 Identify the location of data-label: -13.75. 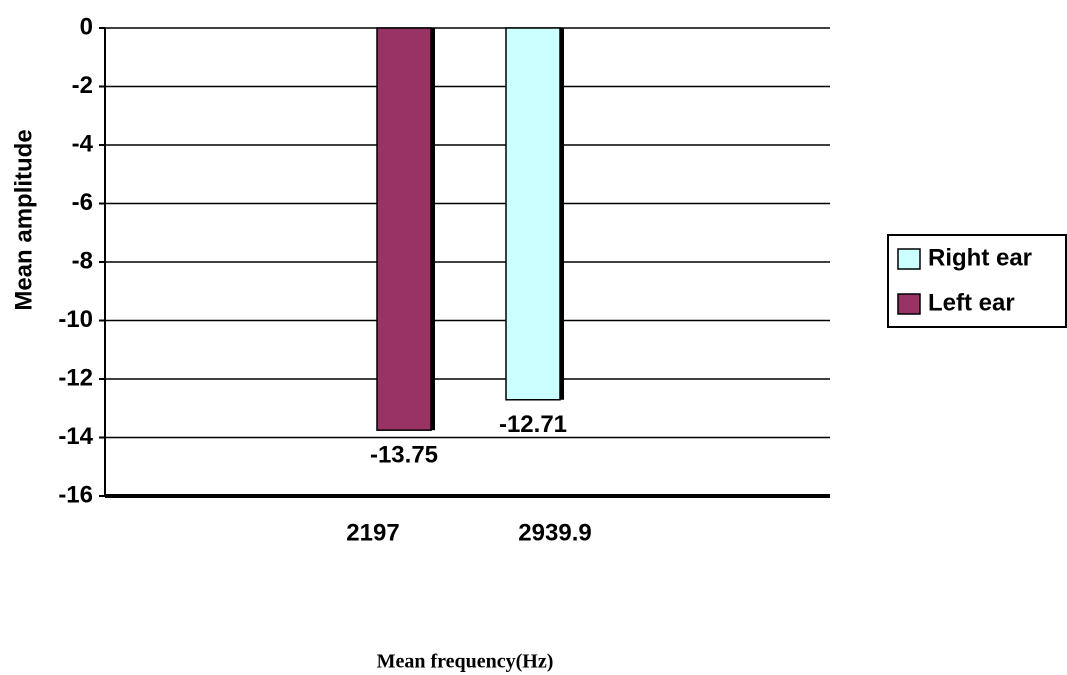
(404, 455).